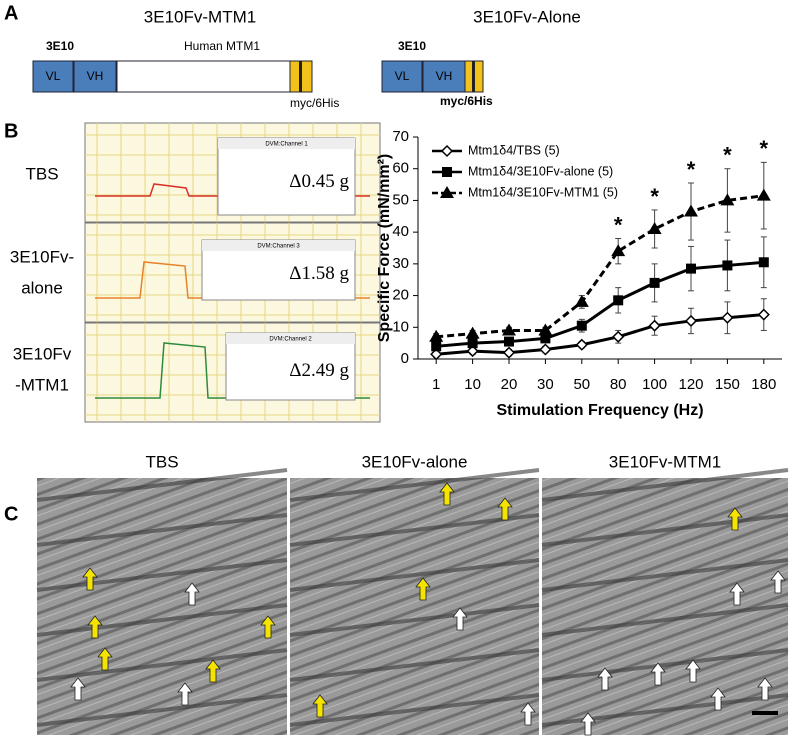  I want to click on micrograph-title: 3E10Fv-MTM1, so click(665, 461).